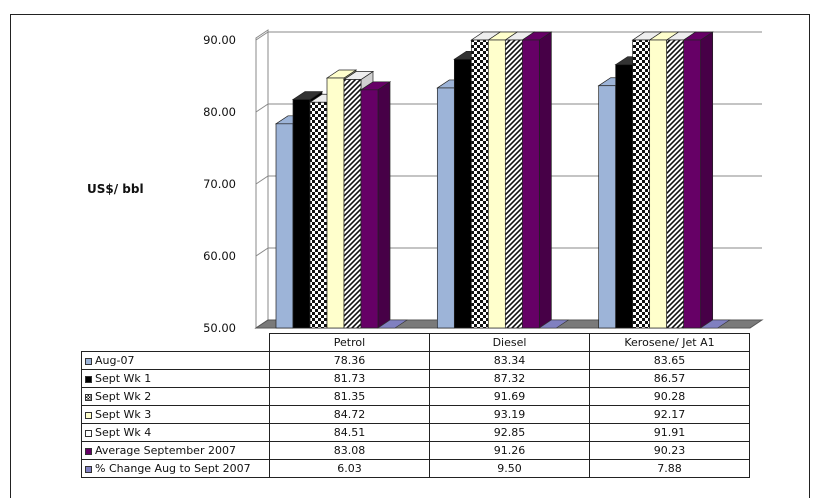  I want to click on data-value: 7.88, so click(669, 468).